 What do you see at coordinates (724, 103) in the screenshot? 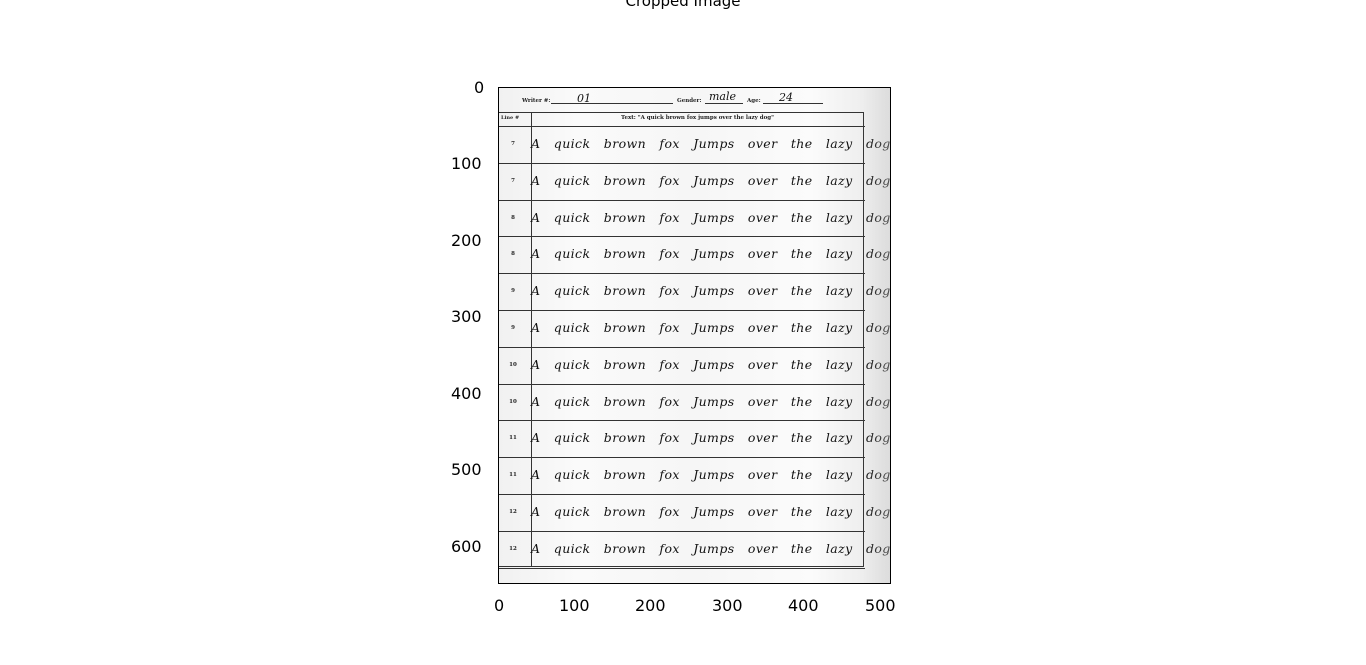
I see `gender-underline` at bounding box center [724, 103].